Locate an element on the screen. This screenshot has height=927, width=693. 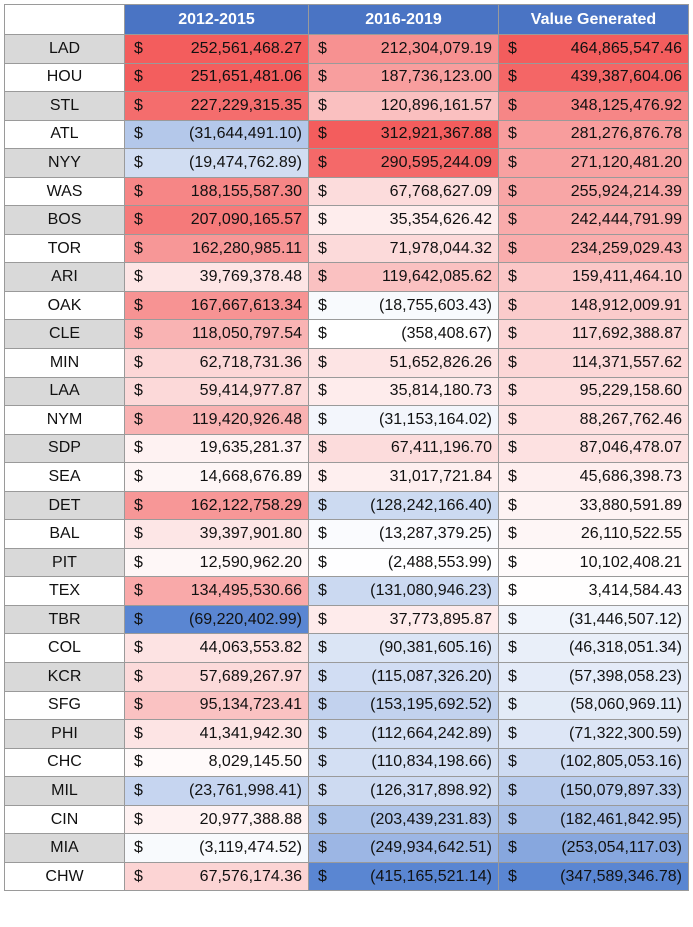
cell-2016-2019: $ (203,439,231.83) is located at coordinates (403, 819).